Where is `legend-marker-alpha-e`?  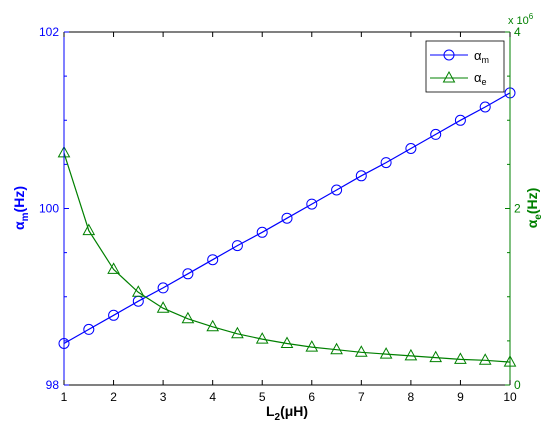 legend-marker-alpha-e is located at coordinates (449, 76).